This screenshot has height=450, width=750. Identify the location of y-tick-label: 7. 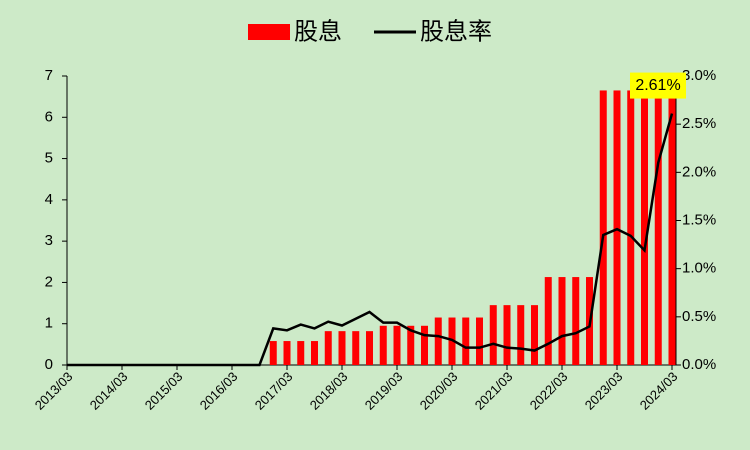
(49, 75).